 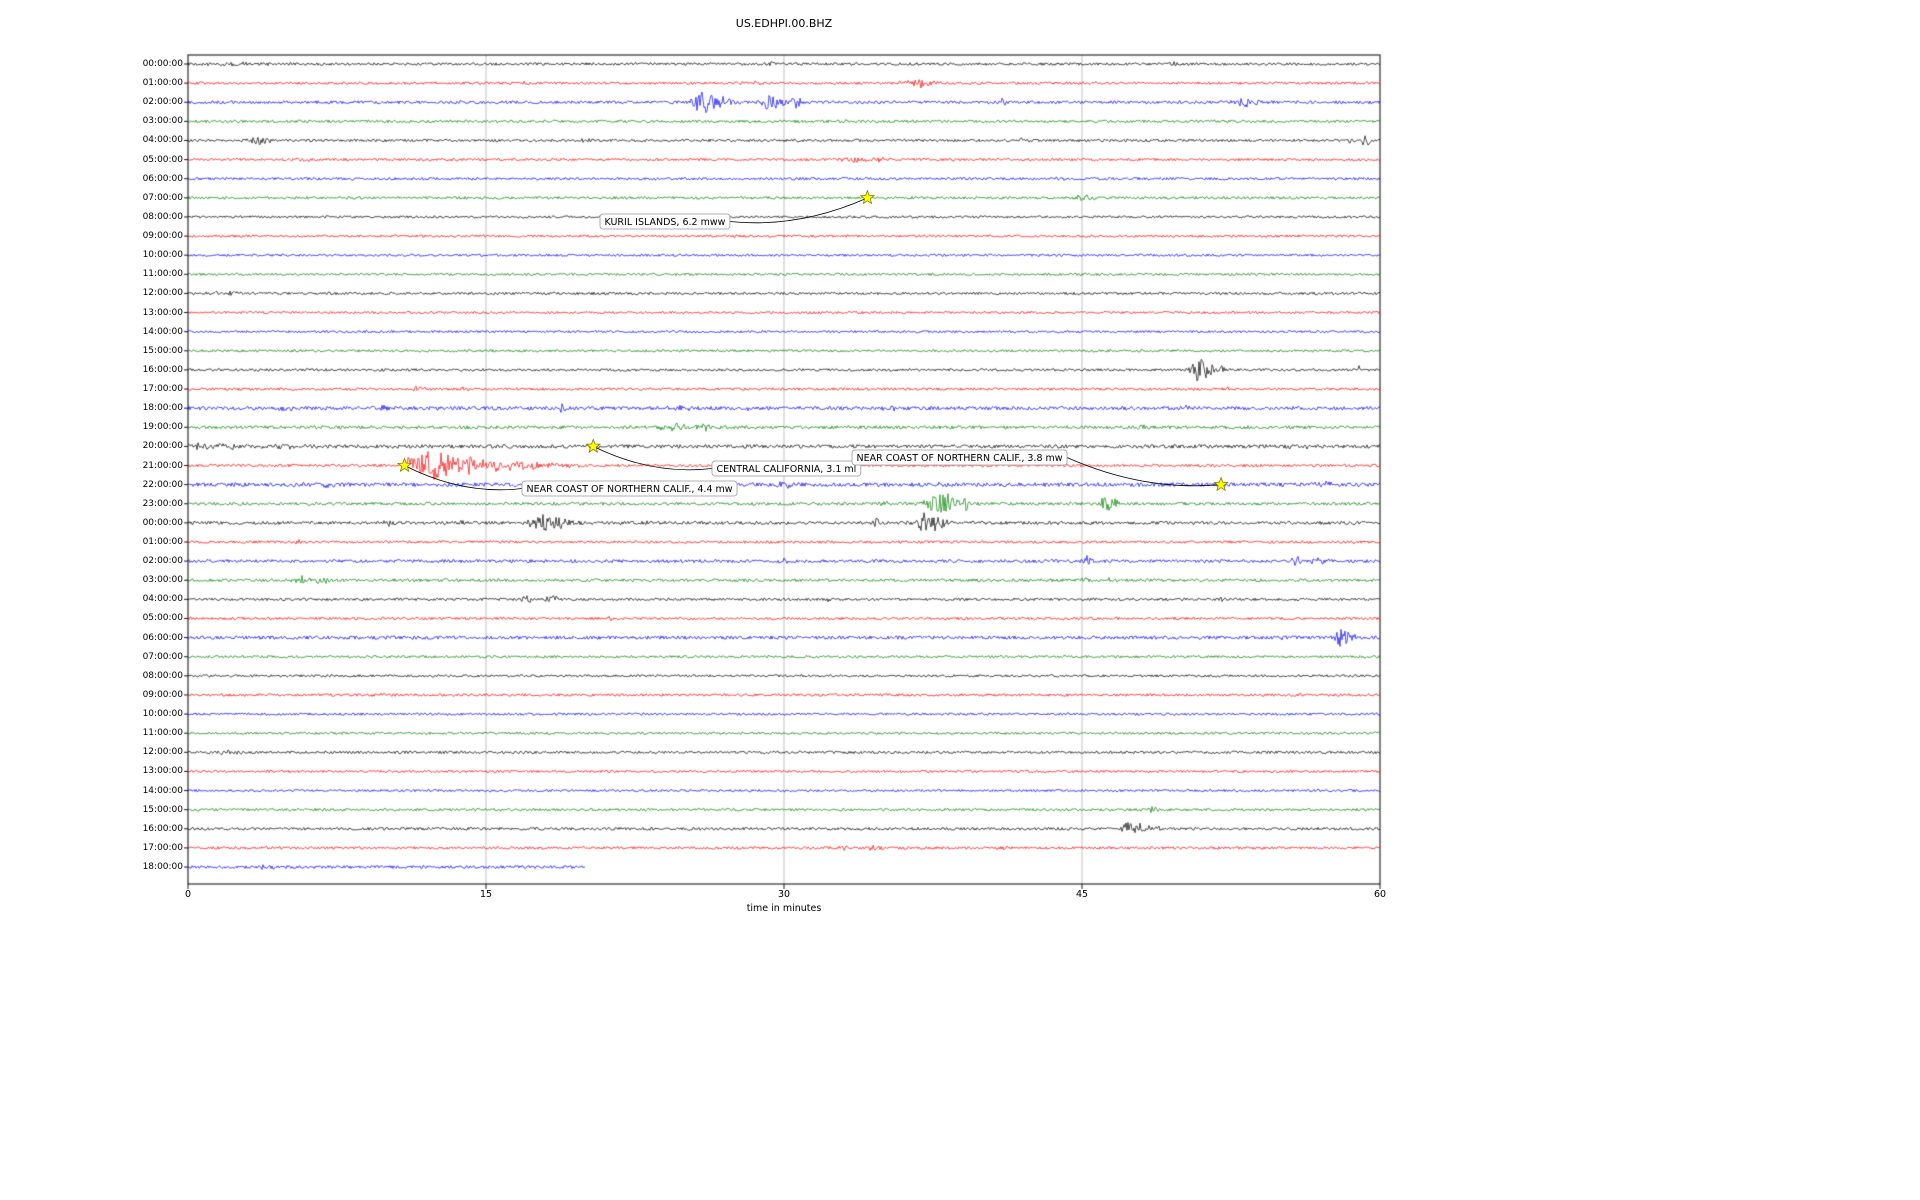 I want to click on x-axis-title: time in minutes, so click(x=784, y=908).